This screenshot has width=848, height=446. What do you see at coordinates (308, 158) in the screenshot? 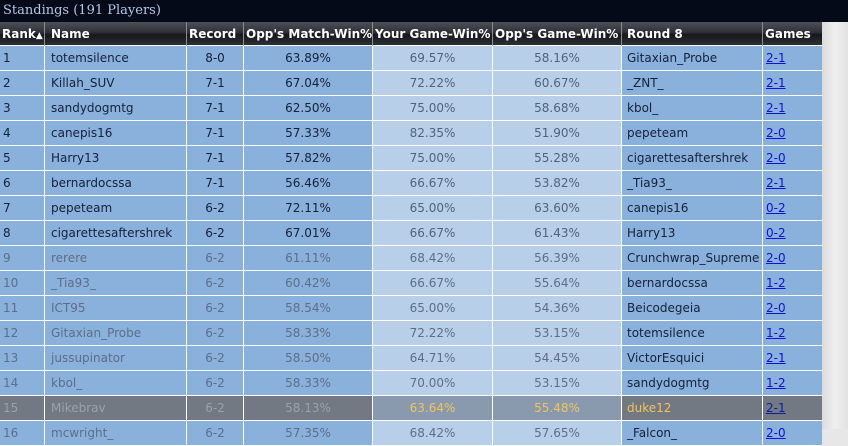
I see `opp-match-win-cell: 57.82%` at bounding box center [308, 158].